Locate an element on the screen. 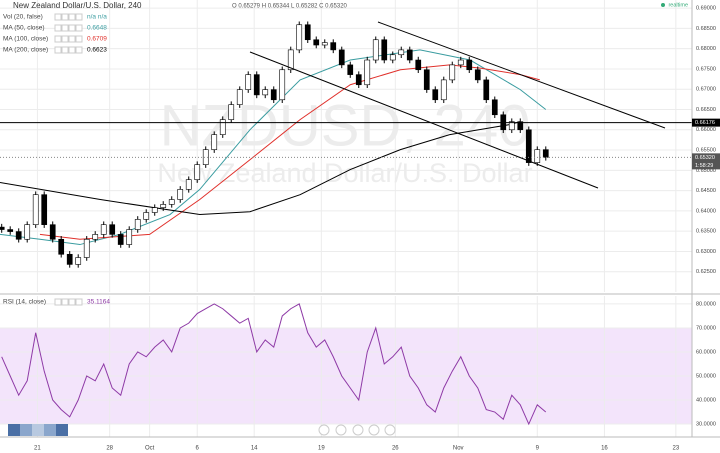 This screenshot has height=453, width=720. status-dot is located at coordinates (663, 5).